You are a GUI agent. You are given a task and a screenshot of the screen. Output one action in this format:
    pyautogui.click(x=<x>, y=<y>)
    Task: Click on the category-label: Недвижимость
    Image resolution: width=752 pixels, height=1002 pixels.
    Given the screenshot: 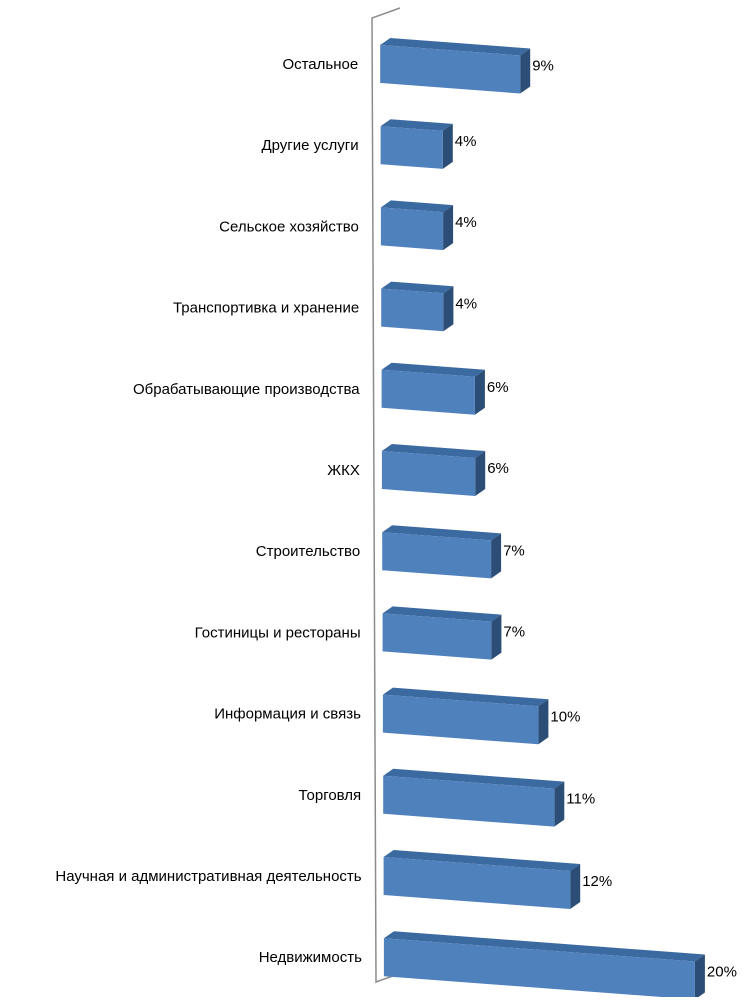 What is the action you would take?
    pyautogui.click(x=310, y=957)
    